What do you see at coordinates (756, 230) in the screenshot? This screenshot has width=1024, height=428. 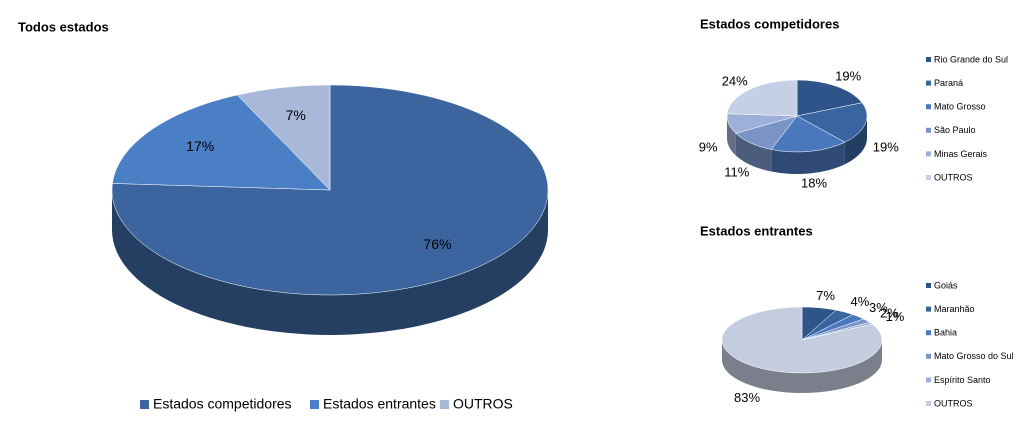 I see `chart-title: Estados entrantes` at bounding box center [756, 230].